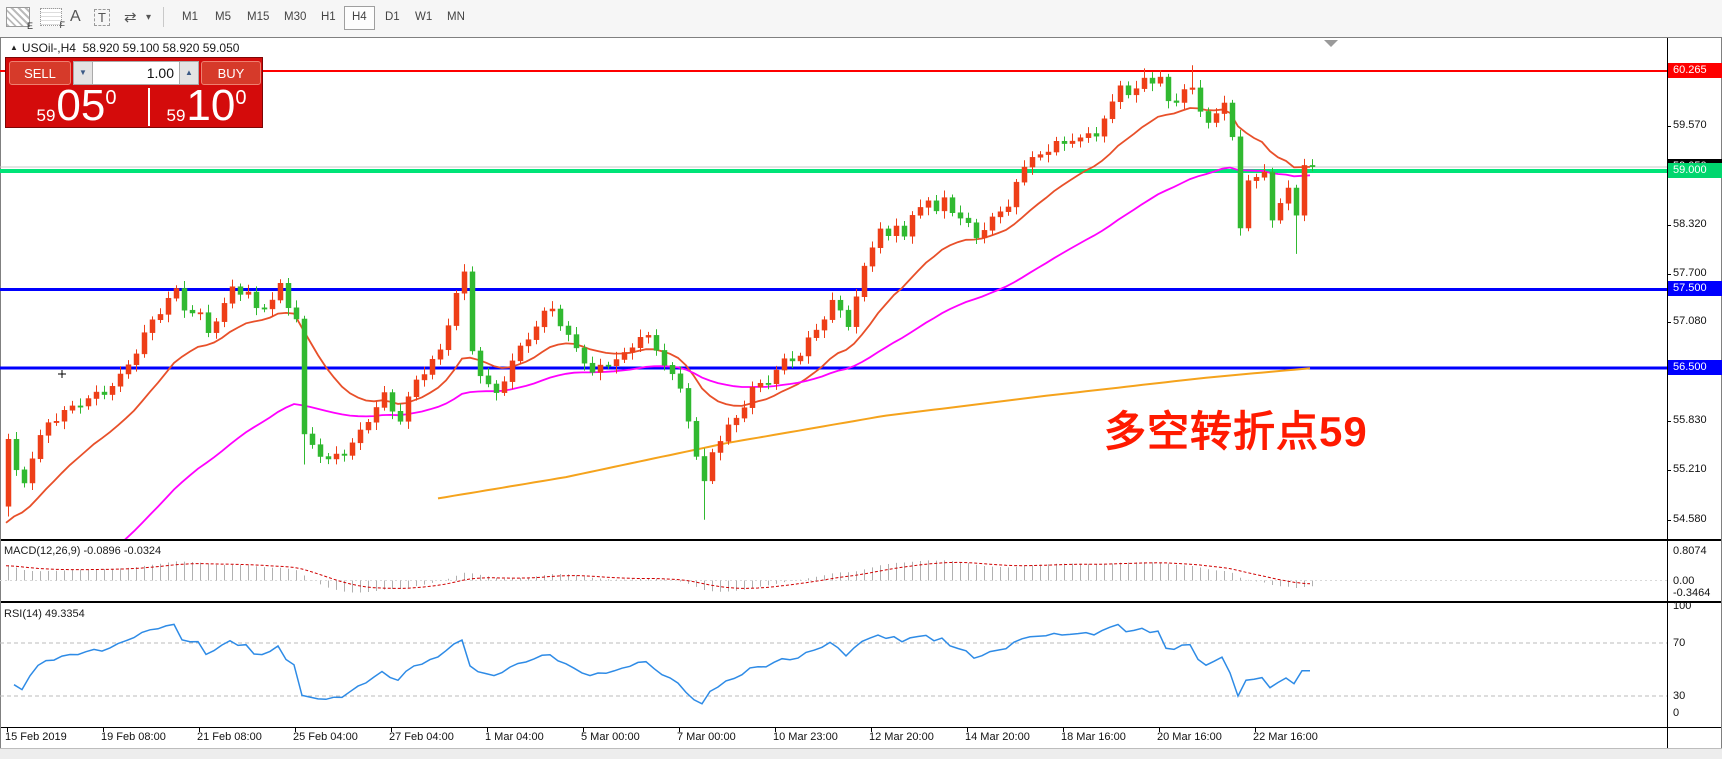 The width and height of the screenshot is (1722, 759). What do you see at coordinates (1692, 593) in the screenshot?
I see `macd-axis-label: -0.3464` at bounding box center [1692, 593].